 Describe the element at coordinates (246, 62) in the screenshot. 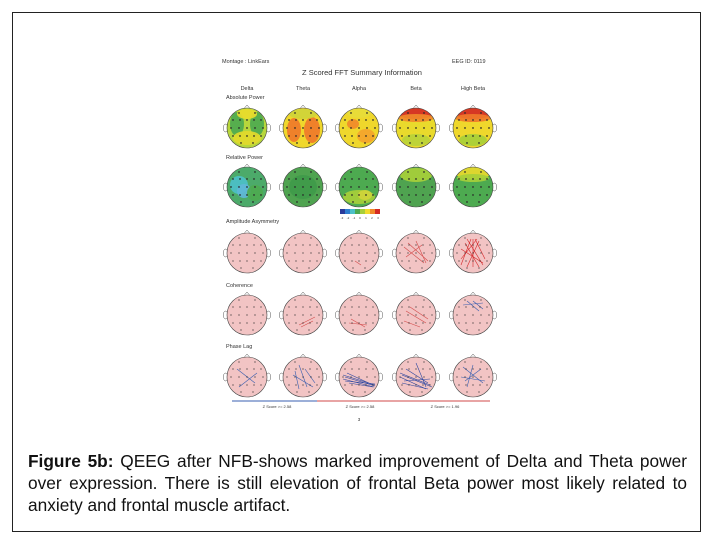

I see `montage-label: Montage : LinkEars` at that location.